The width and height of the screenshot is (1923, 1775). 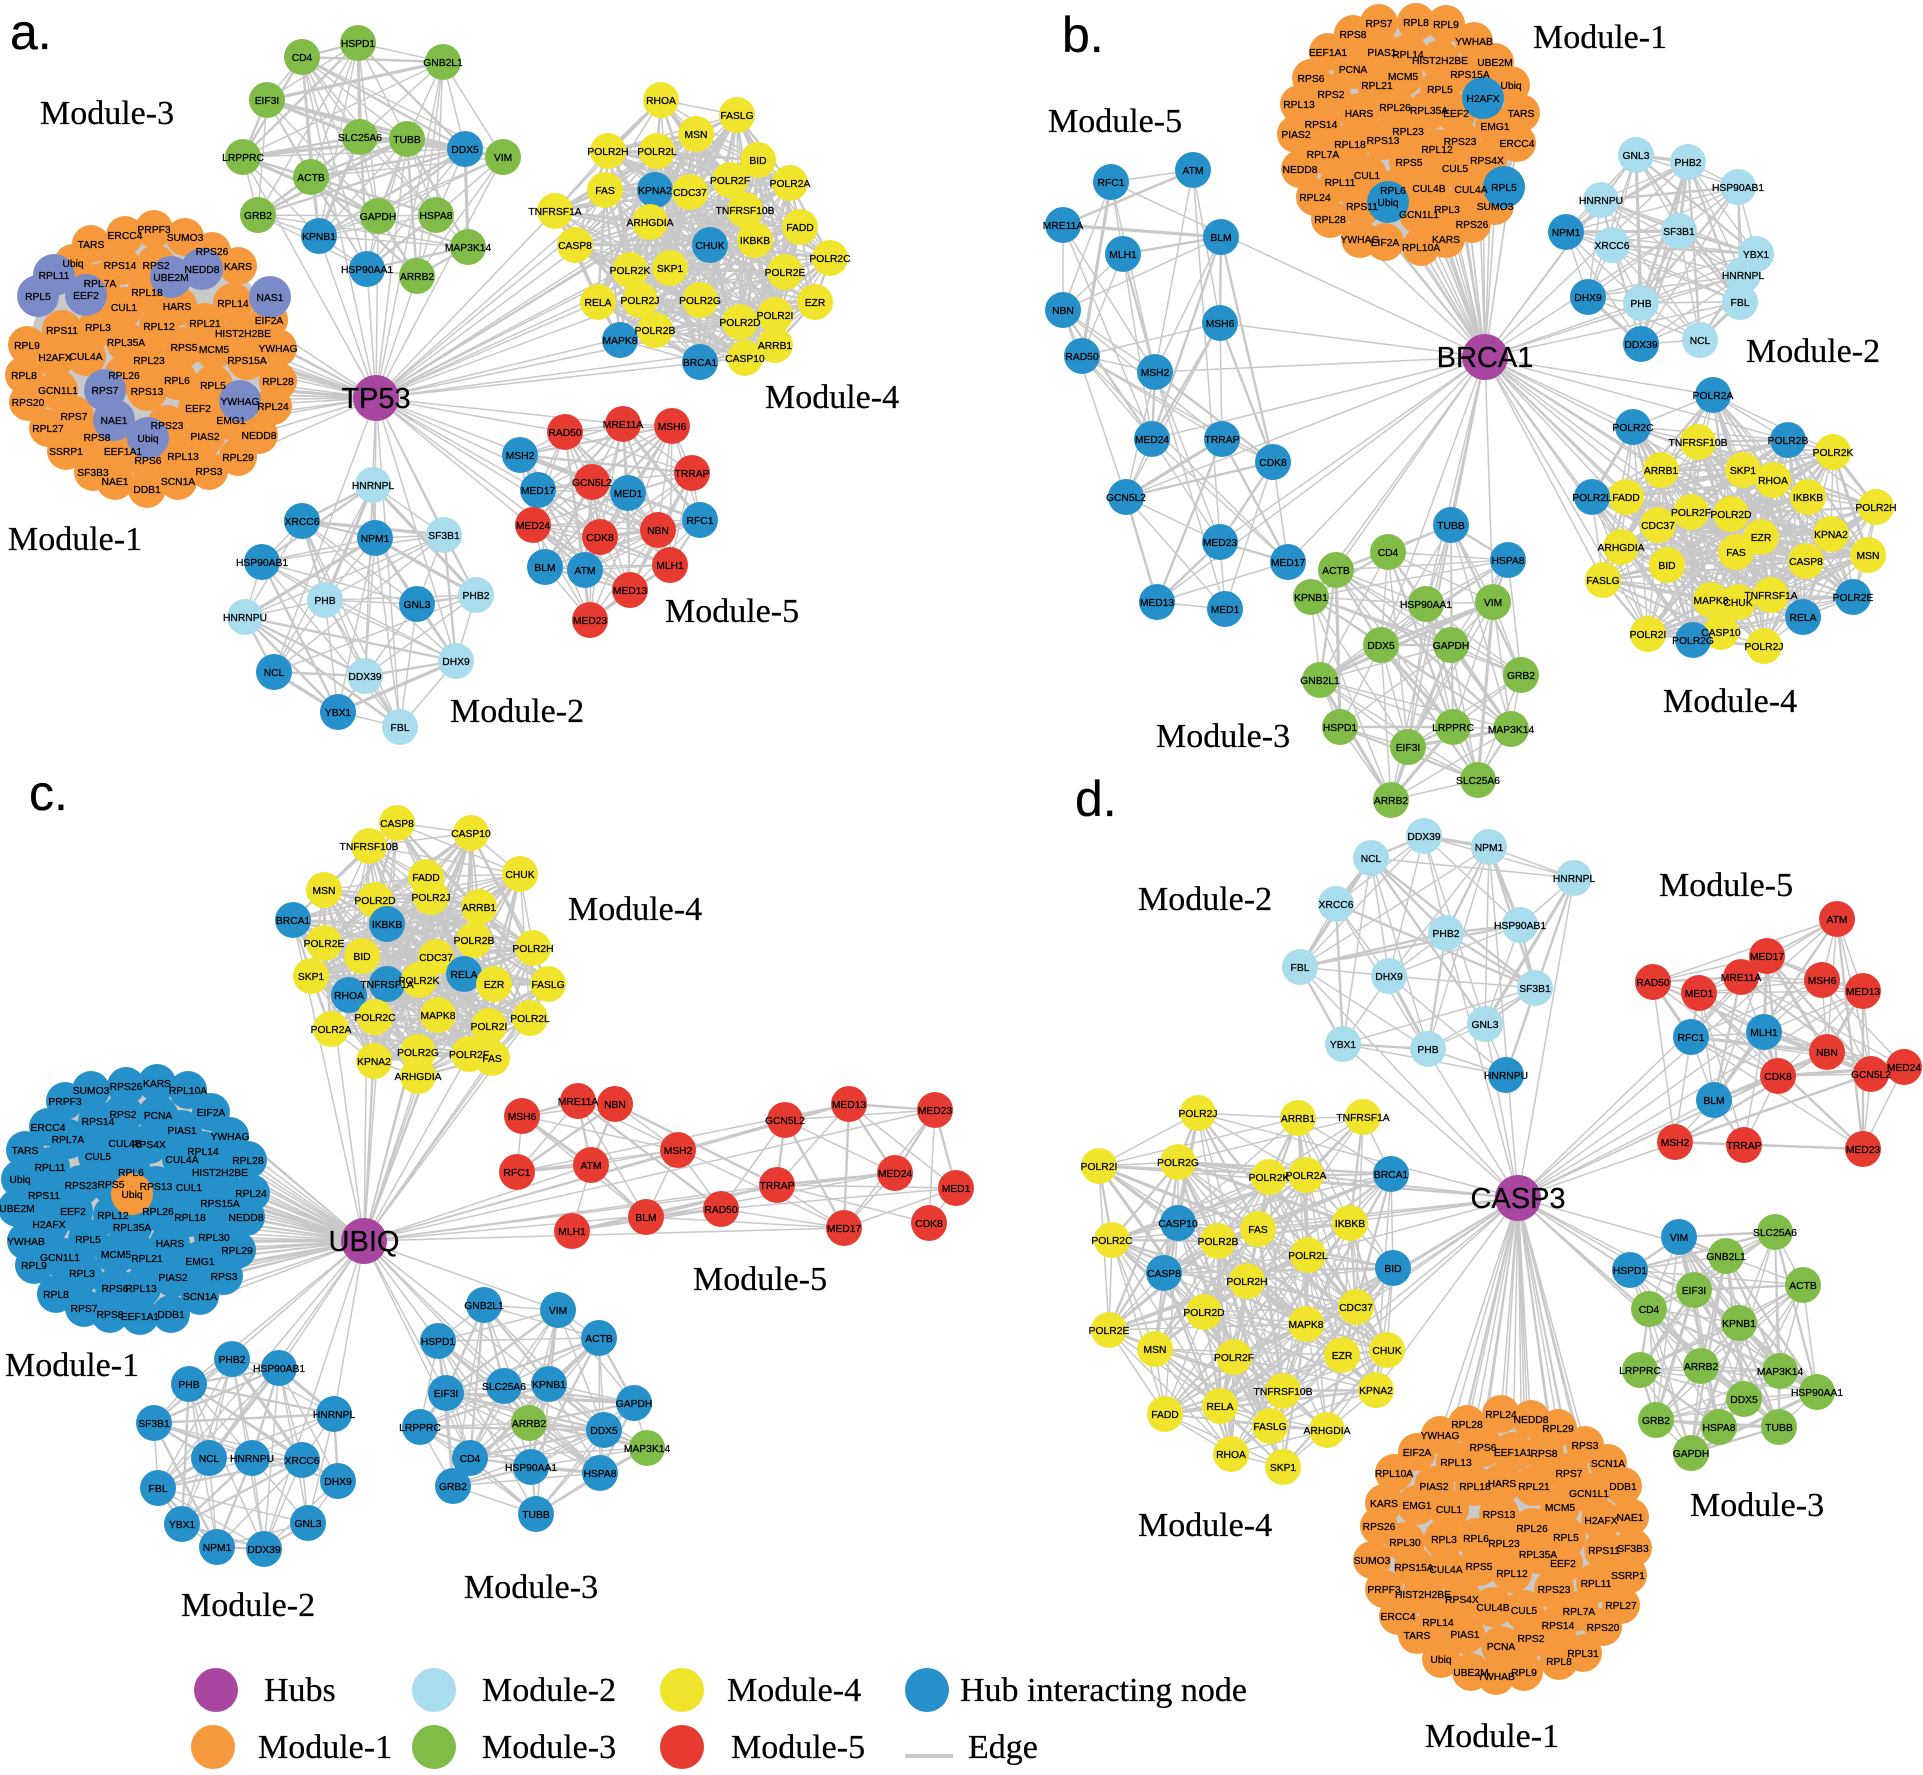 What do you see at coordinates (147, 1259) in the screenshot?
I see `svg-text: RPL21` at bounding box center [147, 1259].